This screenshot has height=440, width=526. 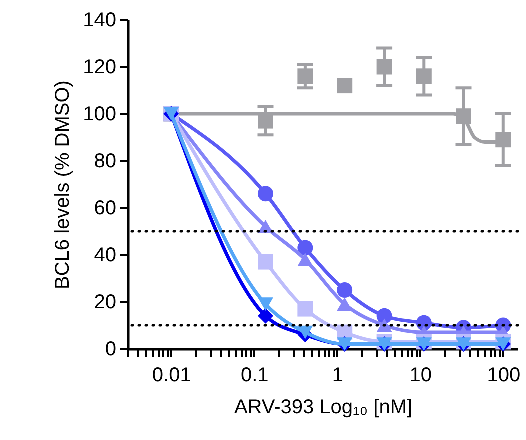 I want to click on x-tick-label: 1, so click(x=338, y=375).